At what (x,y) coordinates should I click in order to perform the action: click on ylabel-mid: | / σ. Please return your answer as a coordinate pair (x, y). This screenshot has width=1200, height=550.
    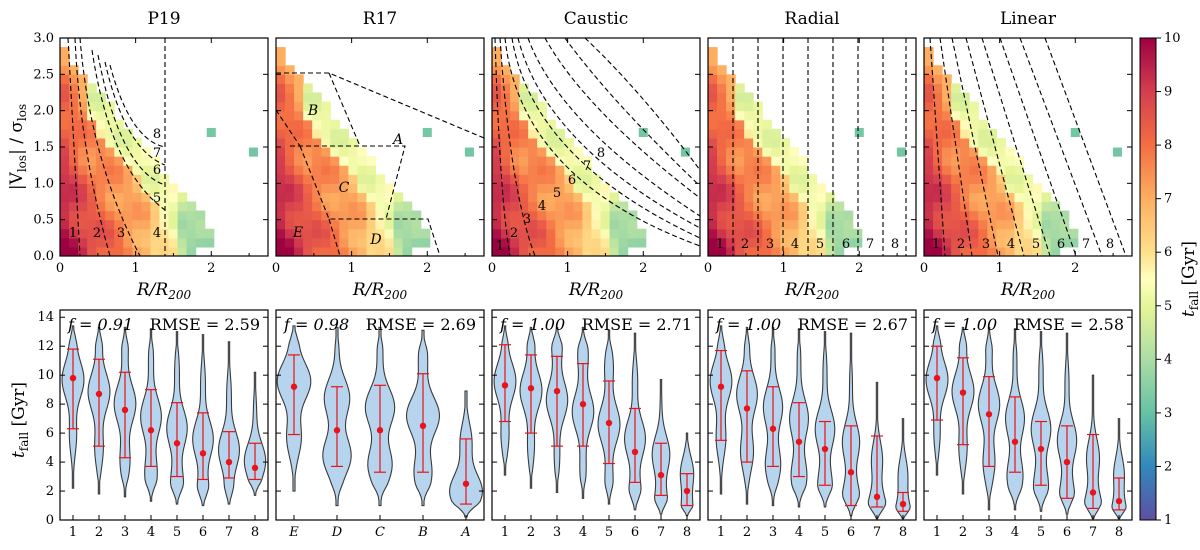
    Looking at the image, I should click on (17, 138).